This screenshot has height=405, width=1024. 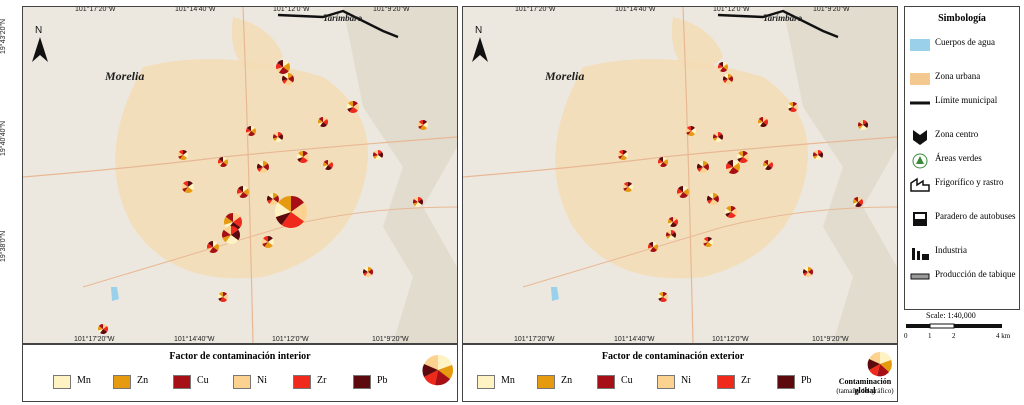 I want to click on symbology-label-center: Zona centro, so click(x=957, y=134).